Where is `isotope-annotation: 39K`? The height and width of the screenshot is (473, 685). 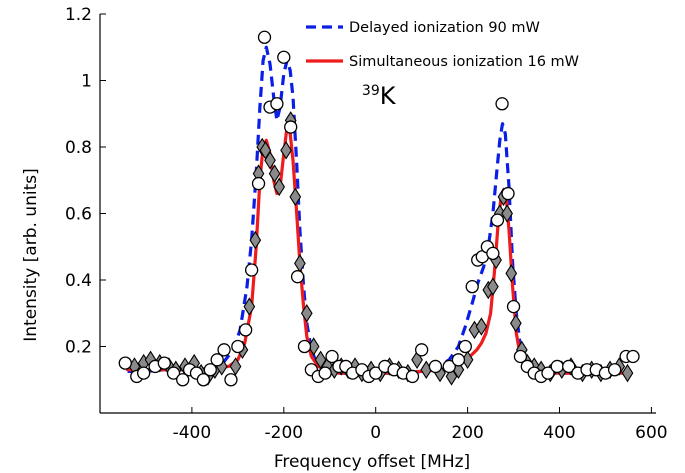 isotope-annotation: 39K is located at coordinates (379, 96).